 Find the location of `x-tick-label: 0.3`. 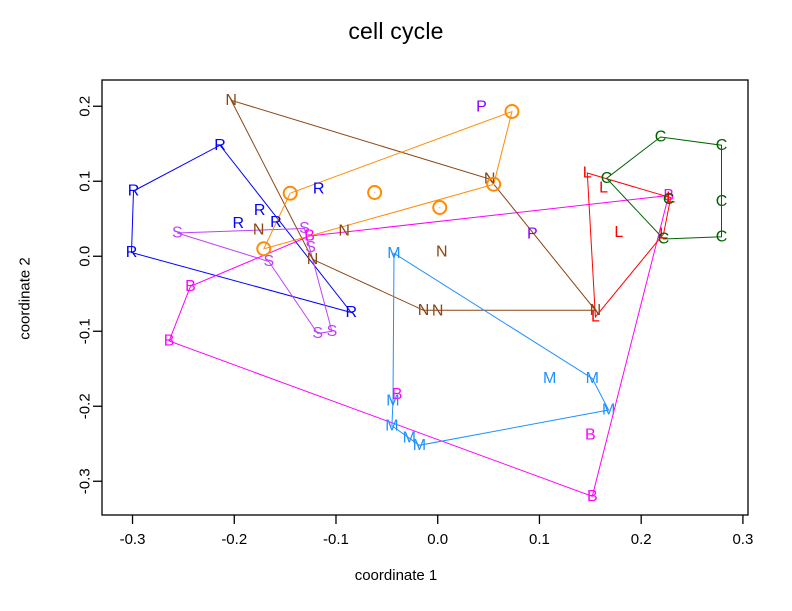

x-tick-label: 0.3 is located at coordinates (742, 539).